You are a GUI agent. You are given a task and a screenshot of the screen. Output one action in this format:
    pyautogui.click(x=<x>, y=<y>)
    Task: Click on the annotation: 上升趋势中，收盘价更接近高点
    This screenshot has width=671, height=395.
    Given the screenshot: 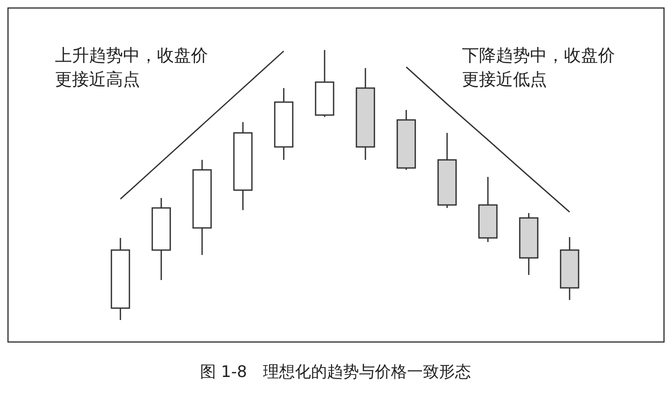 What is the action you would take?
    pyautogui.click(x=132, y=68)
    